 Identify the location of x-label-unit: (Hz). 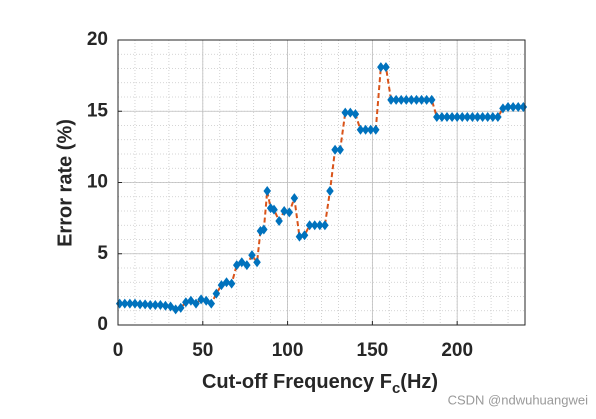
(419, 382).